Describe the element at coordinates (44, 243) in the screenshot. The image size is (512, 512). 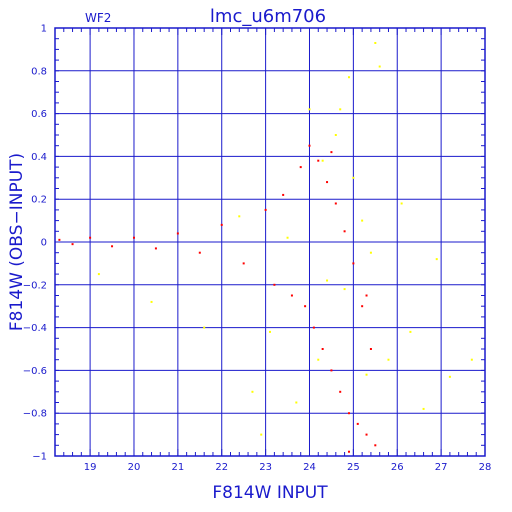
I see `y-tick-label: 0` at that location.